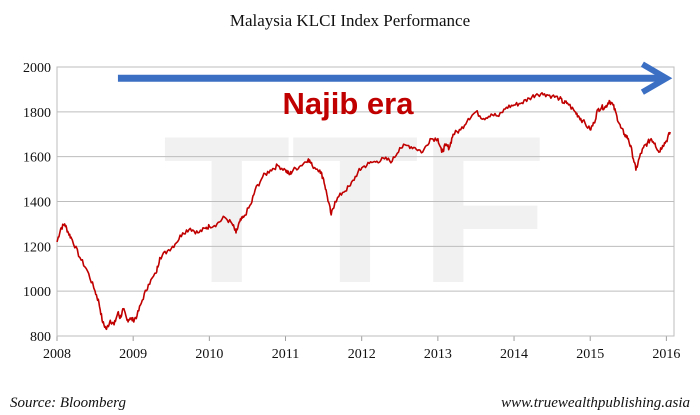 The width and height of the screenshot is (700, 415). Describe the element at coordinates (57, 354) in the screenshot. I see `x-tick-label-2008: 2008` at that location.